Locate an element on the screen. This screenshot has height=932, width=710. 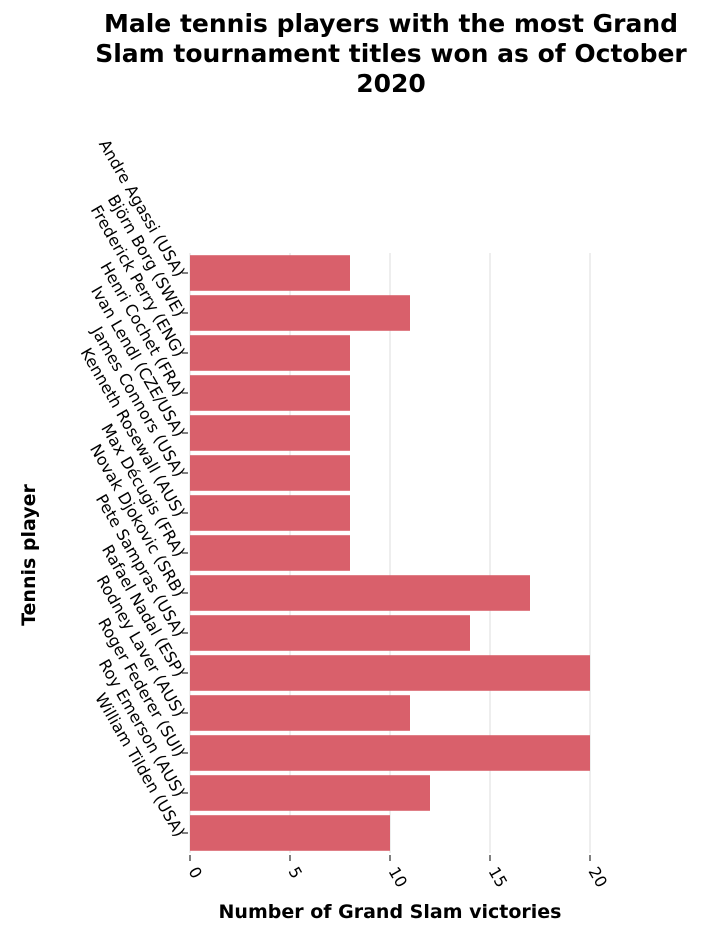
chart-title-line: Slam tournament titles won as of October is located at coordinates (391, 53).